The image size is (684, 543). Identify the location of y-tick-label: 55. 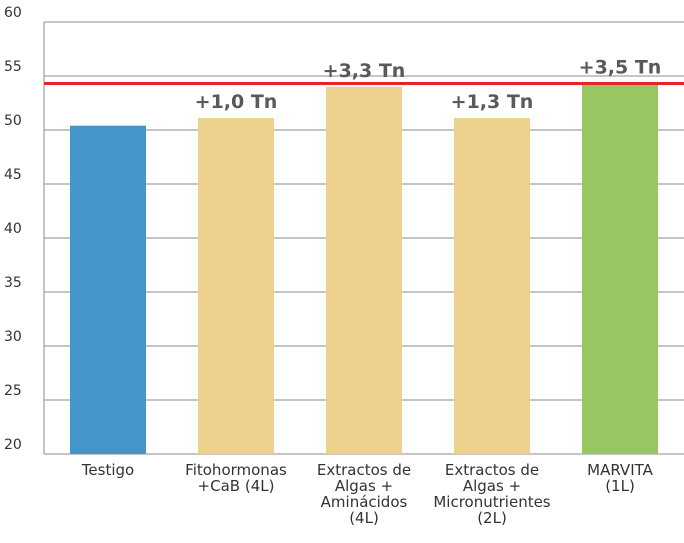
(13, 67).